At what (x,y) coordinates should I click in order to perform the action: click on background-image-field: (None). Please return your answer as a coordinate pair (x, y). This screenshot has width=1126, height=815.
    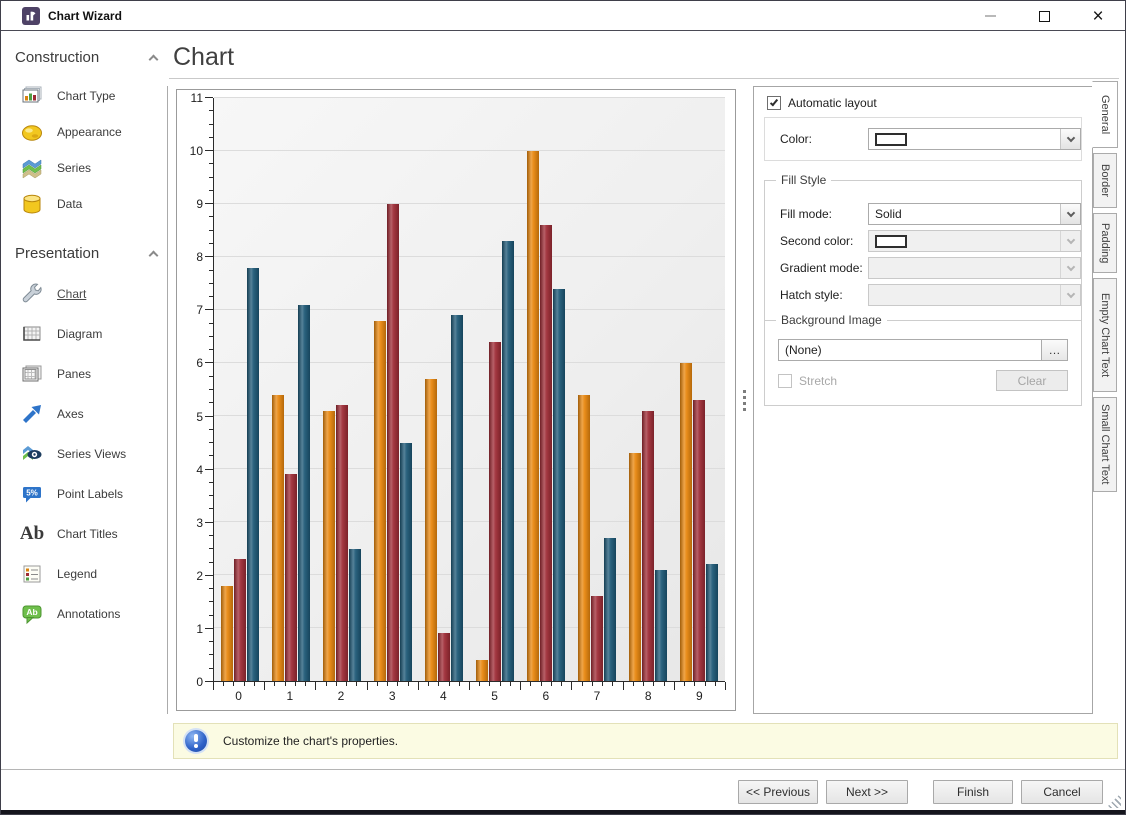
    Looking at the image, I should click on (910, 350).